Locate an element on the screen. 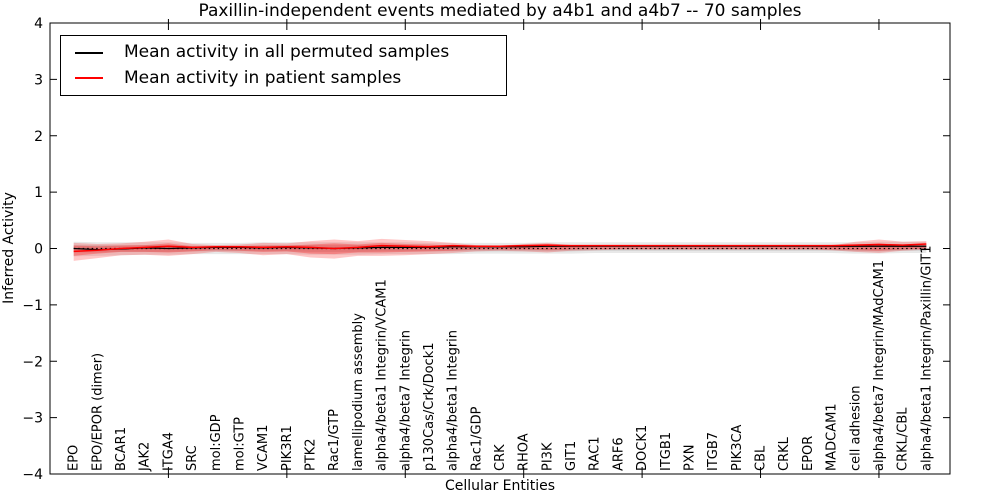 Image resolution: width=1000 pixels, height=500 pixels. x-category-label: CRKL is located at coordinates (784, 453).